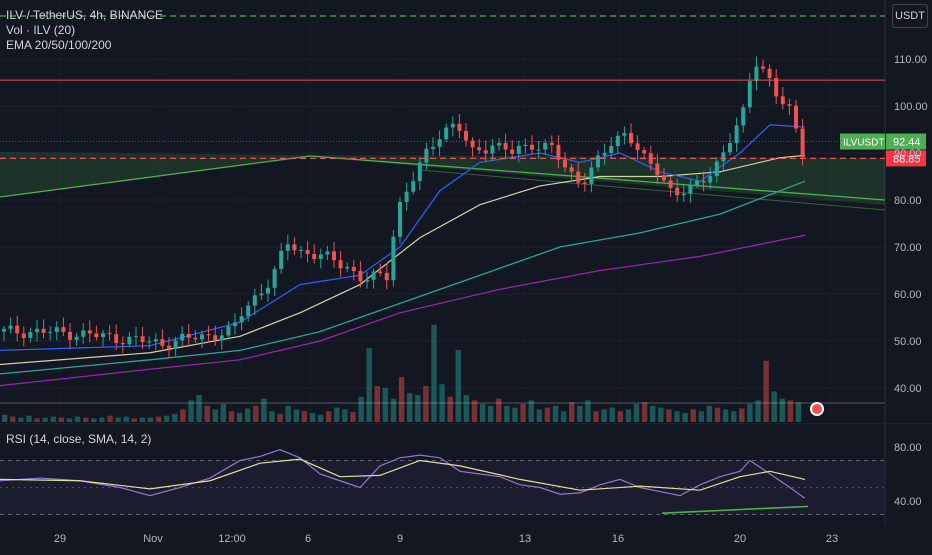  Describe the element at coordinates (618, 539) in the screenshot. I see `time-label: 16` at that location.